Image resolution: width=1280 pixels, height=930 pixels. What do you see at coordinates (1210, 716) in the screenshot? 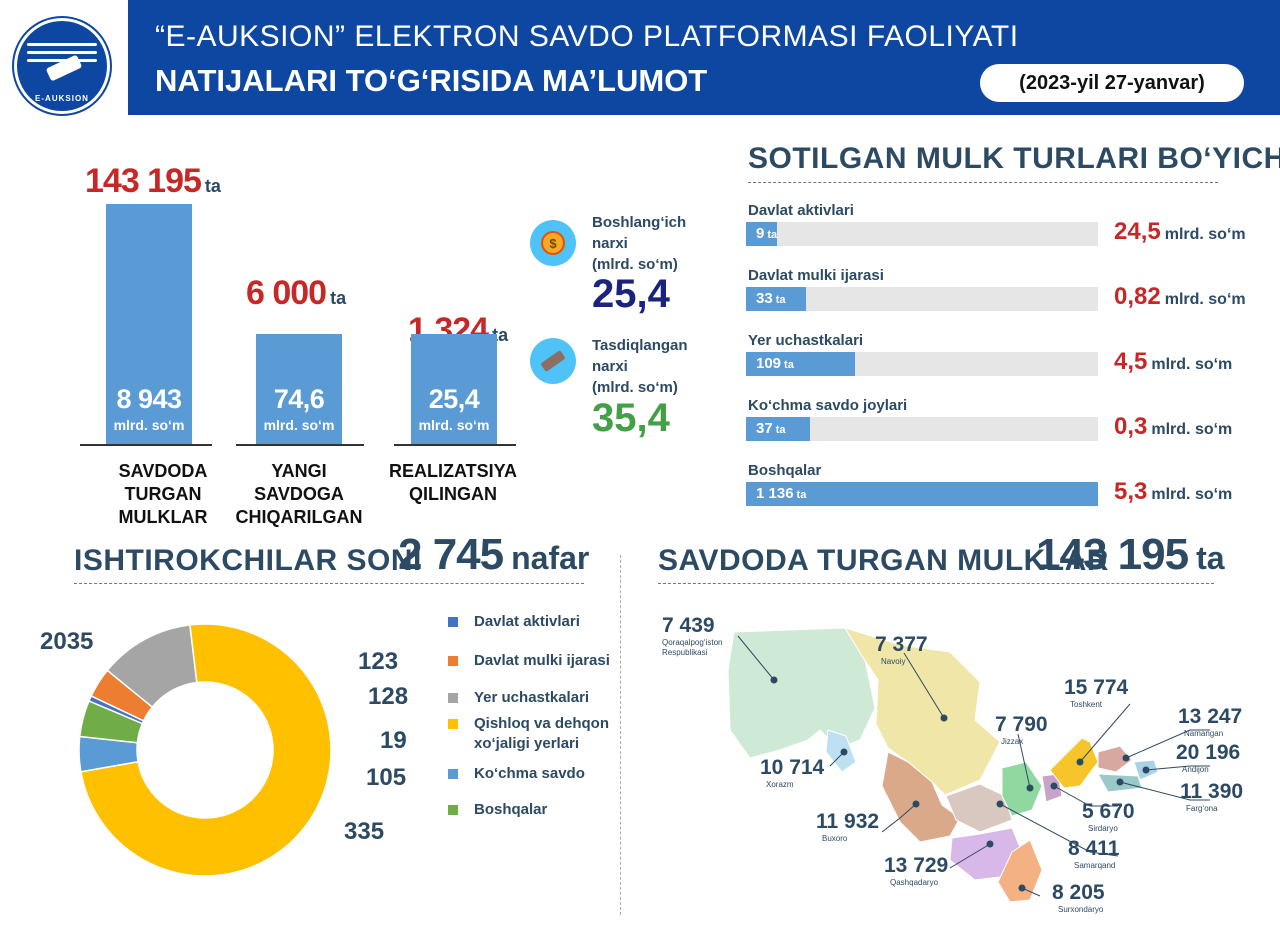
I see `region-value: 13 247` at bounding box center [1210, 716].